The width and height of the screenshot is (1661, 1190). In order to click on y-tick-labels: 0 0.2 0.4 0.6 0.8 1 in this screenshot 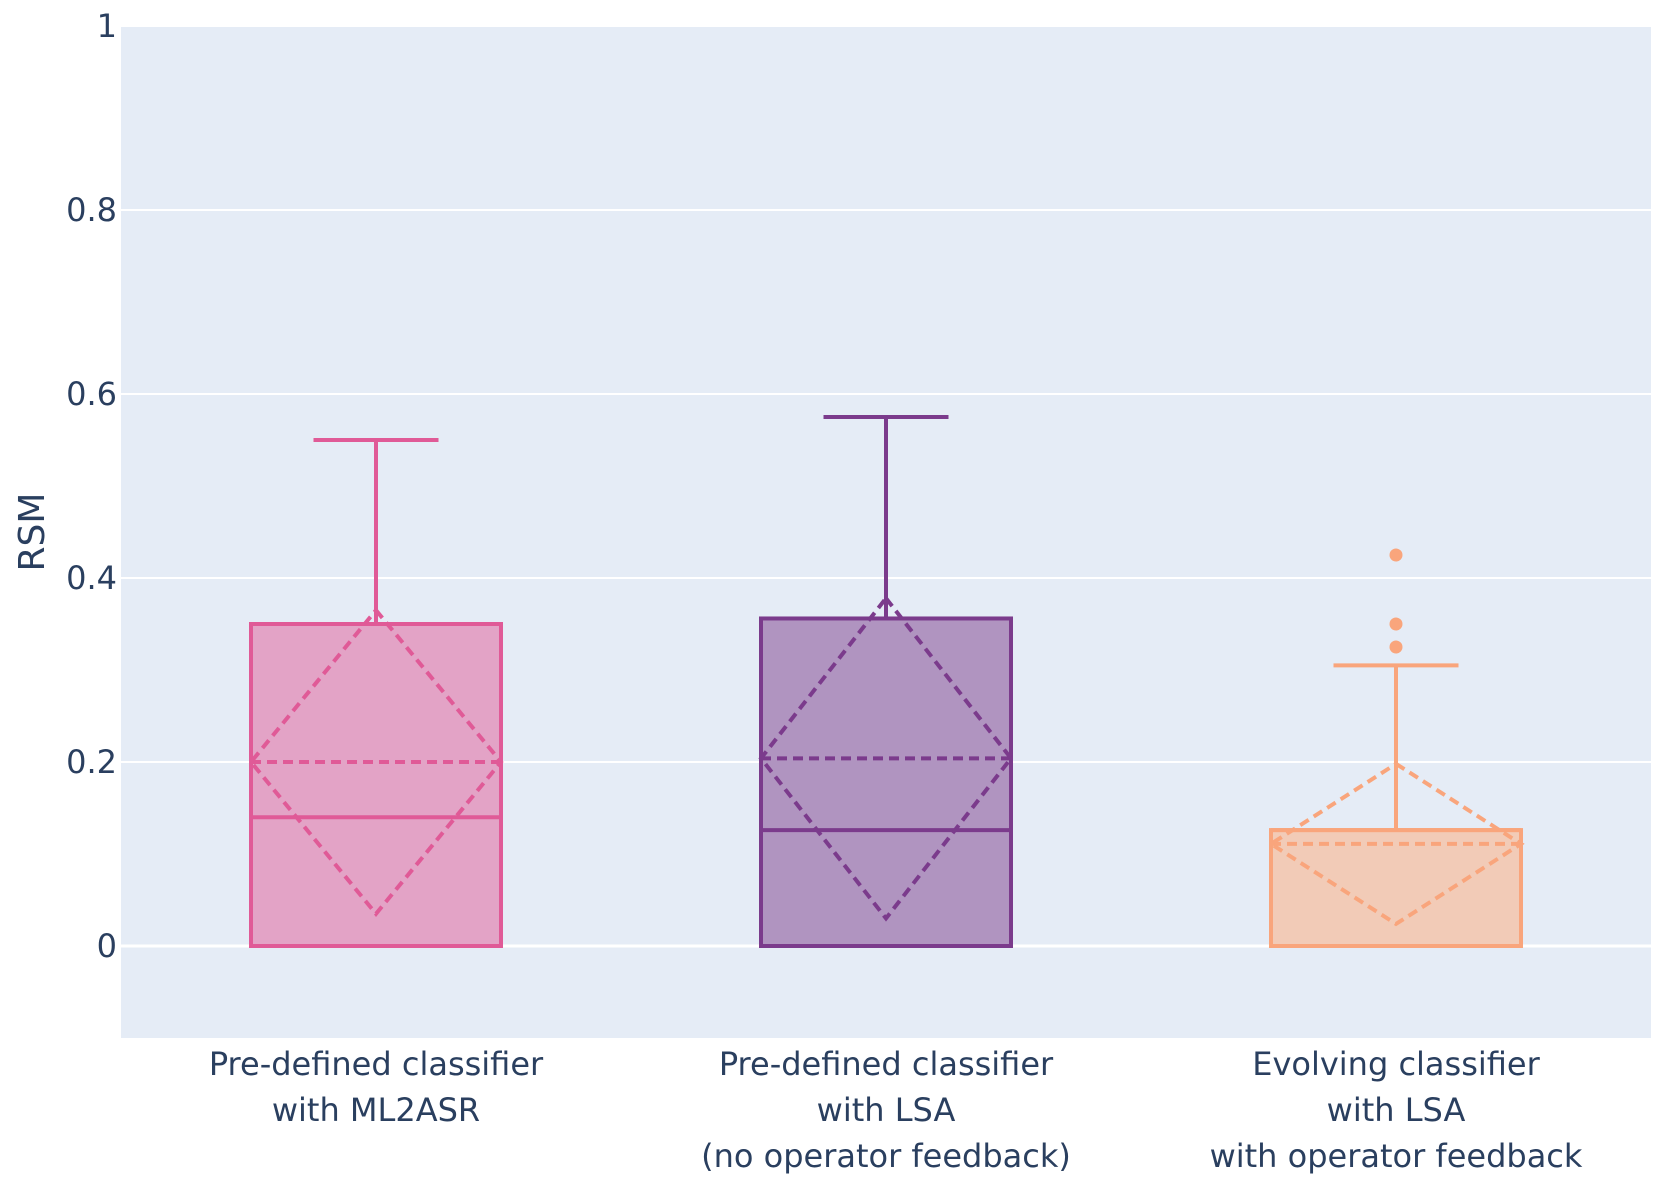, I will do `click(91, 486)`.